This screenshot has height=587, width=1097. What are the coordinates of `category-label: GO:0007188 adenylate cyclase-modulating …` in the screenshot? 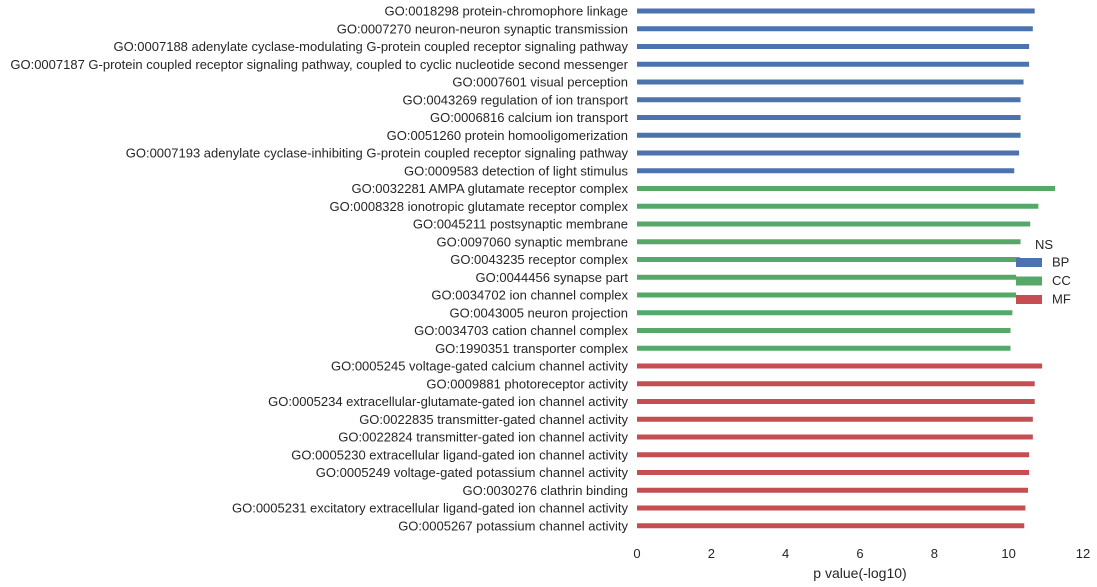 It's located at (370, 46).